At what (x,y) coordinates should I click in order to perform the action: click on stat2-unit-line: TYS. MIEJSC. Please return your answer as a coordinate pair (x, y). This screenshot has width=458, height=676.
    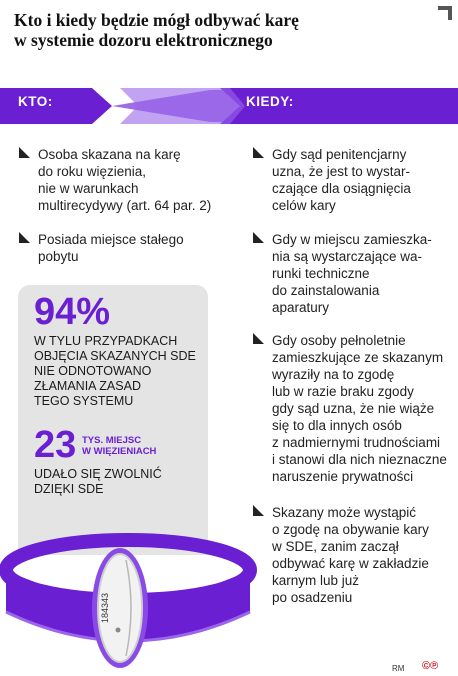
    Looking at the image, I should click on (112, 440).